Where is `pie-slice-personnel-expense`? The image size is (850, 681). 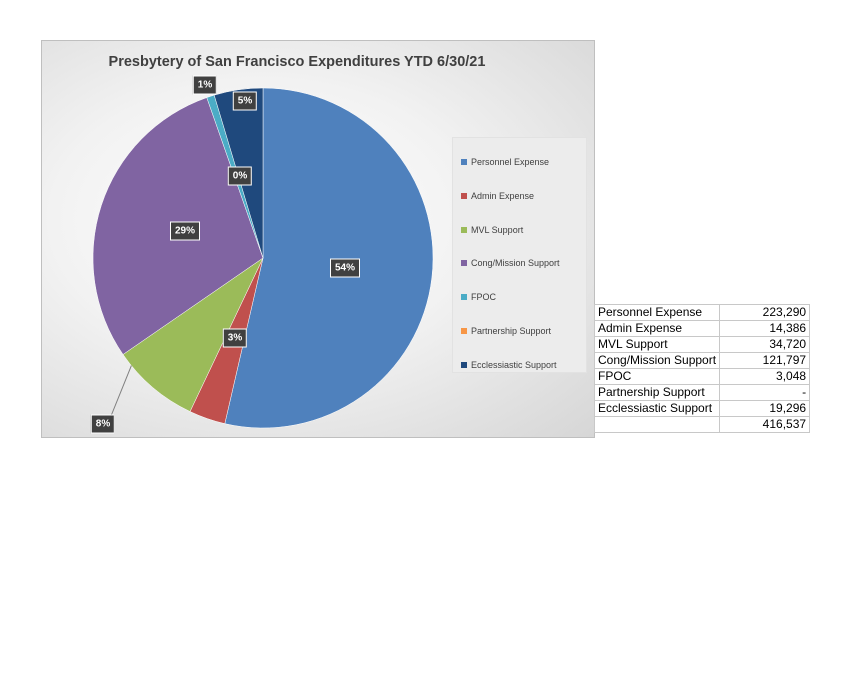 pie-slice-personnel-expense is located at coordinates (329, 258).